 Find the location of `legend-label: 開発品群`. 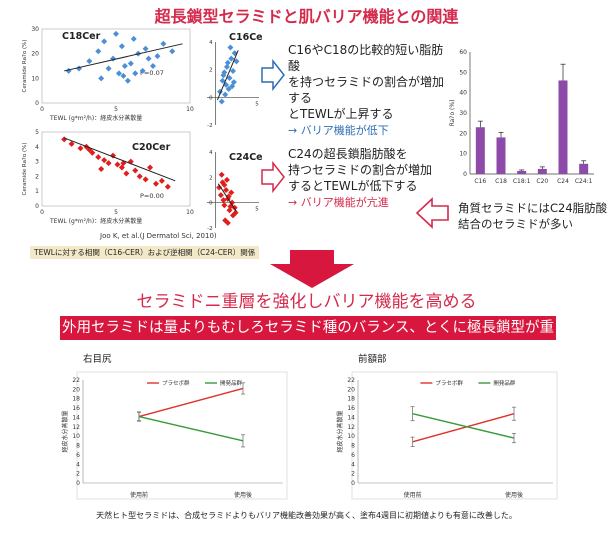

legend-label: 開発品群 is located at coordinates (504, 383).